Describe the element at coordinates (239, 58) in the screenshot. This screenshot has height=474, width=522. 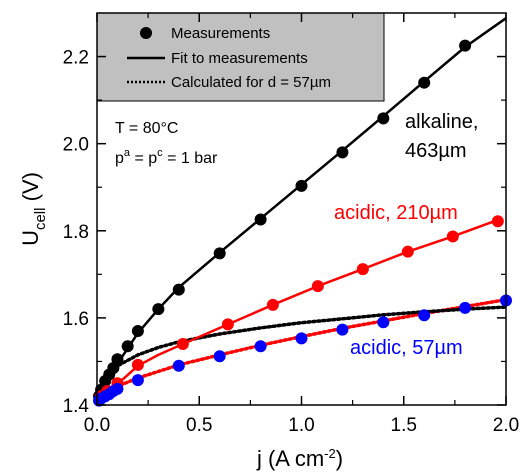
I see `legend-label-fit: Fit to measurements` at that location.